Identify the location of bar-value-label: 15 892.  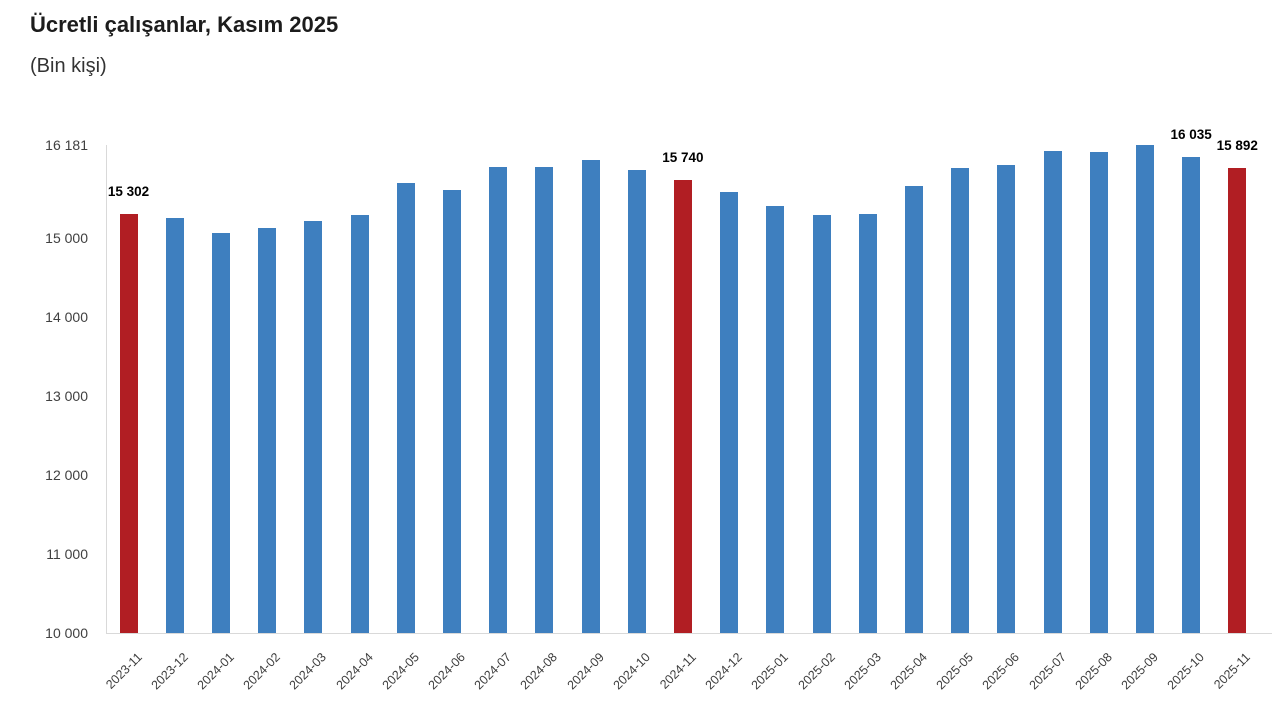
(1237, 145).